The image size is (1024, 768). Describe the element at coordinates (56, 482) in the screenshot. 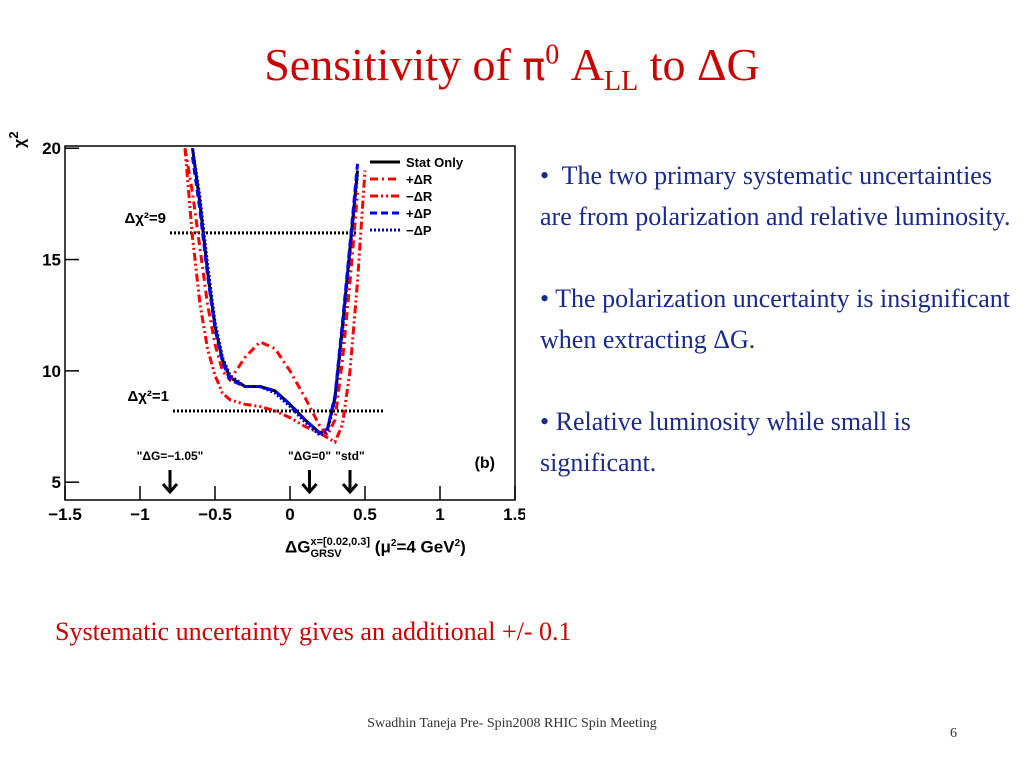

I see `y-tick-label: 5` at that location.